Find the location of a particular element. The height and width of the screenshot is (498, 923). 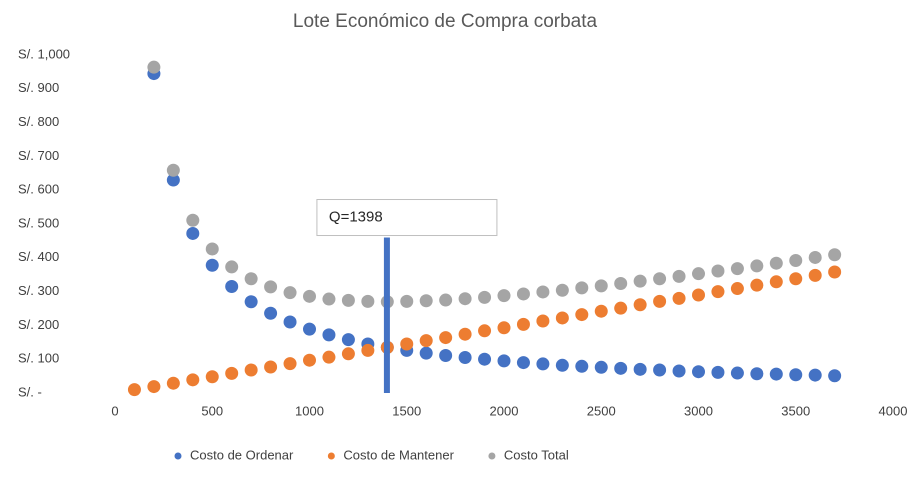

x-tick-label: 3000 is located at coordinates (698, 410).